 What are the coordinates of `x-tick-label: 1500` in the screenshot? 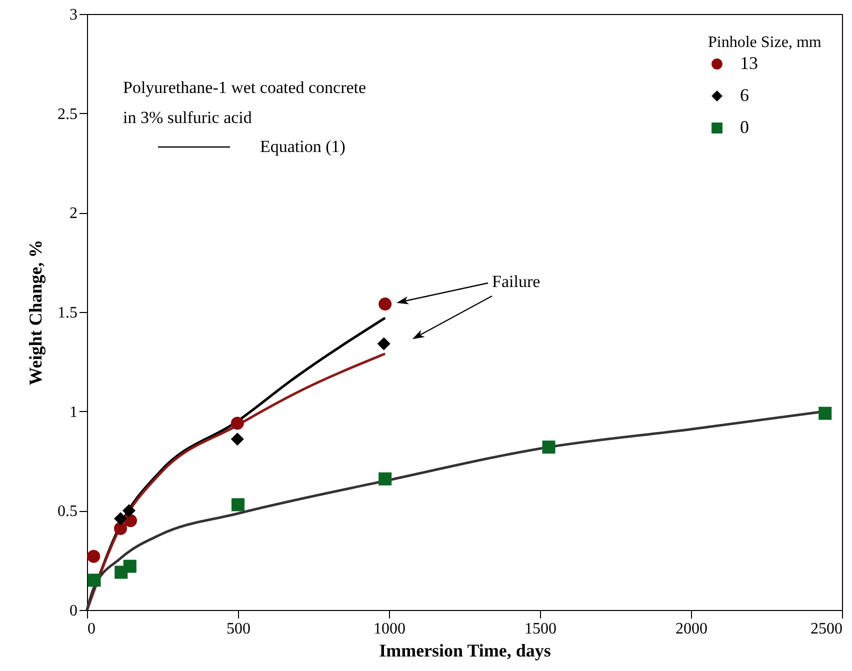 It's located at (540, 629).